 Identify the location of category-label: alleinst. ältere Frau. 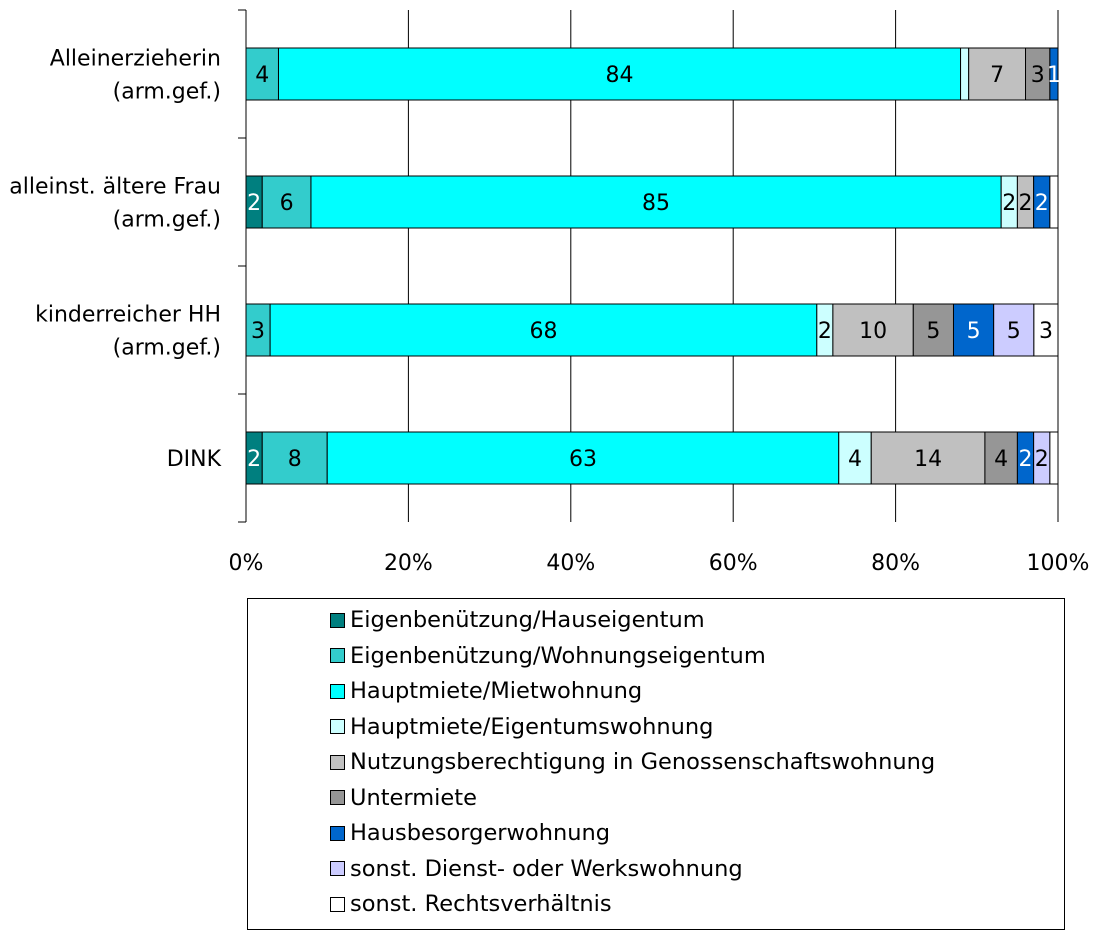
(115, 187).